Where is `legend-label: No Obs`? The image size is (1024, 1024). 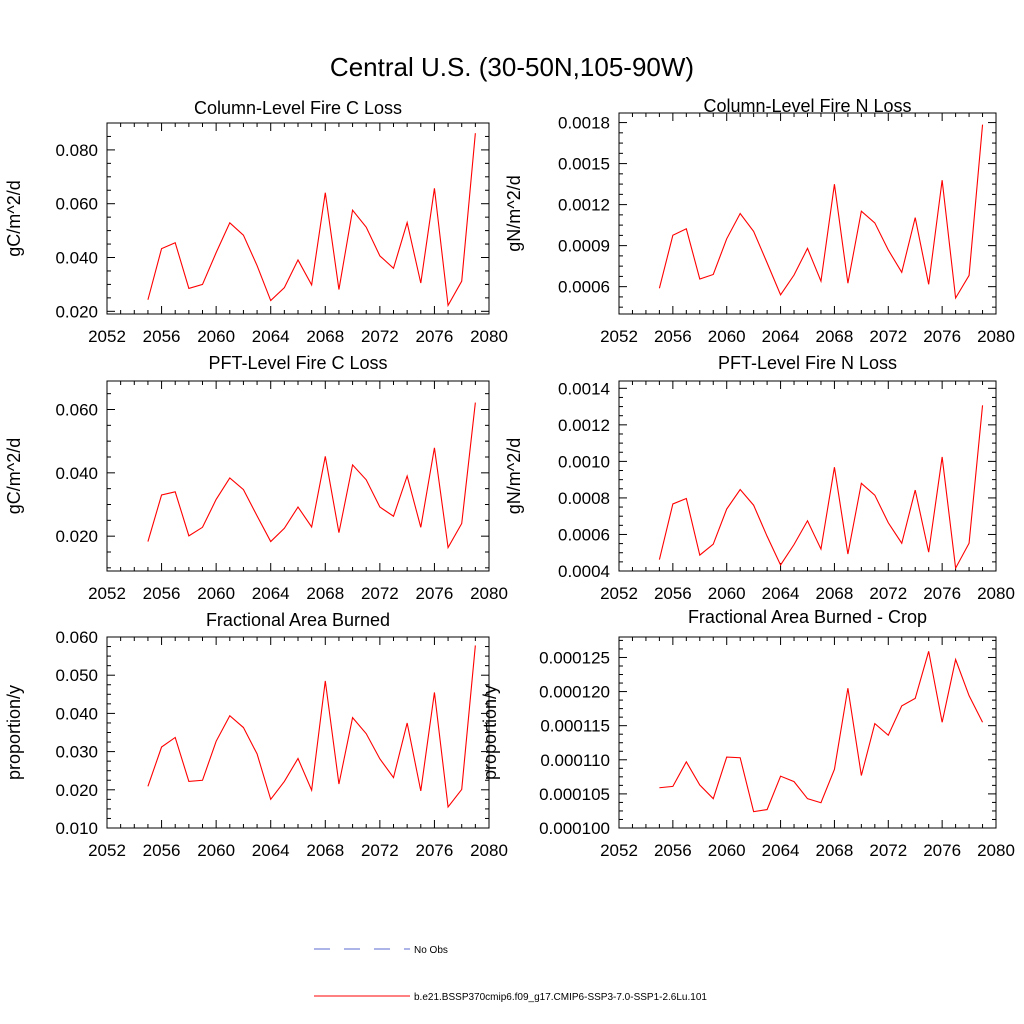
legend-label: No Obs is located at coordinates (431, 950).